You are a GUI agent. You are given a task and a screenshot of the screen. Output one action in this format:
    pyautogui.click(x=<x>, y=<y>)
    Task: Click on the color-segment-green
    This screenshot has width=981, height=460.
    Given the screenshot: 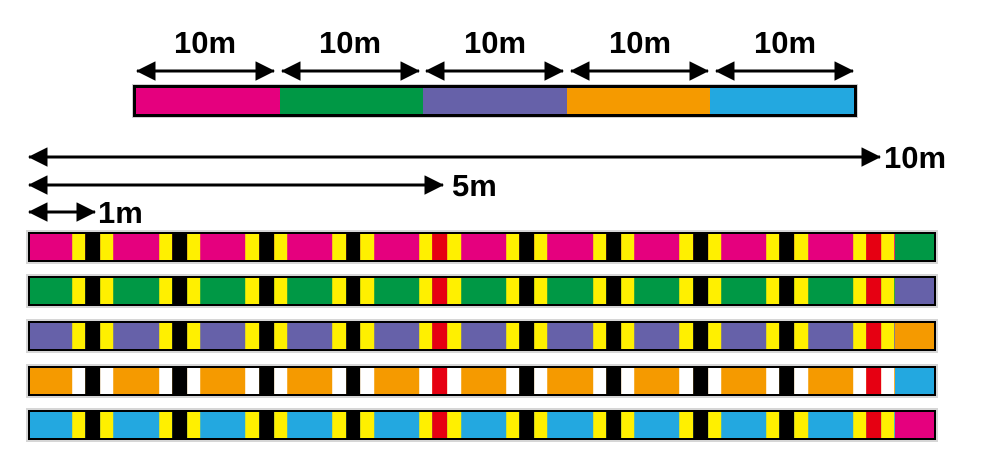 What is the action you would take?
    pyautogui.click(x=351, y=101)
    